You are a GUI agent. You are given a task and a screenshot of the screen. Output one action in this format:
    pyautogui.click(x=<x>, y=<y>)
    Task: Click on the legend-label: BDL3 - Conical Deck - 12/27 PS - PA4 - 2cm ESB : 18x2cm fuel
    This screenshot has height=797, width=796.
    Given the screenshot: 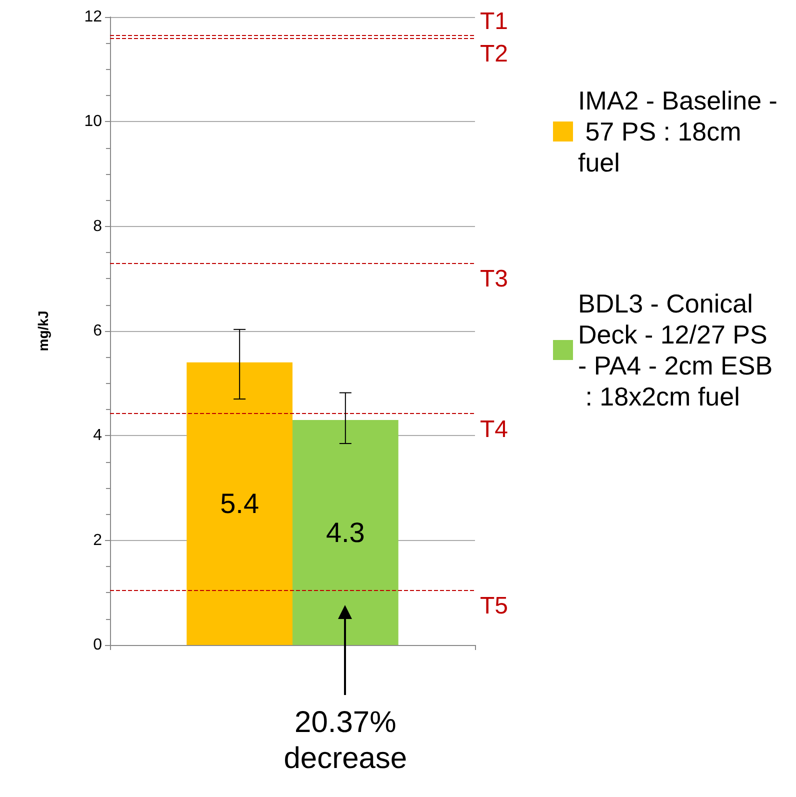 What is the action you would take?
    pyautogui.click(x=676, y=350)
    